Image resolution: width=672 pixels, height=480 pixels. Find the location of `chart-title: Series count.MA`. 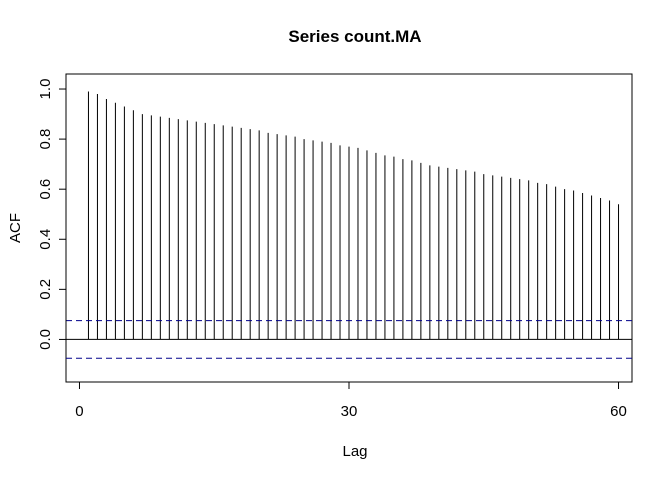

chart-title: Series count.MA is located at coordinates (354, 36).